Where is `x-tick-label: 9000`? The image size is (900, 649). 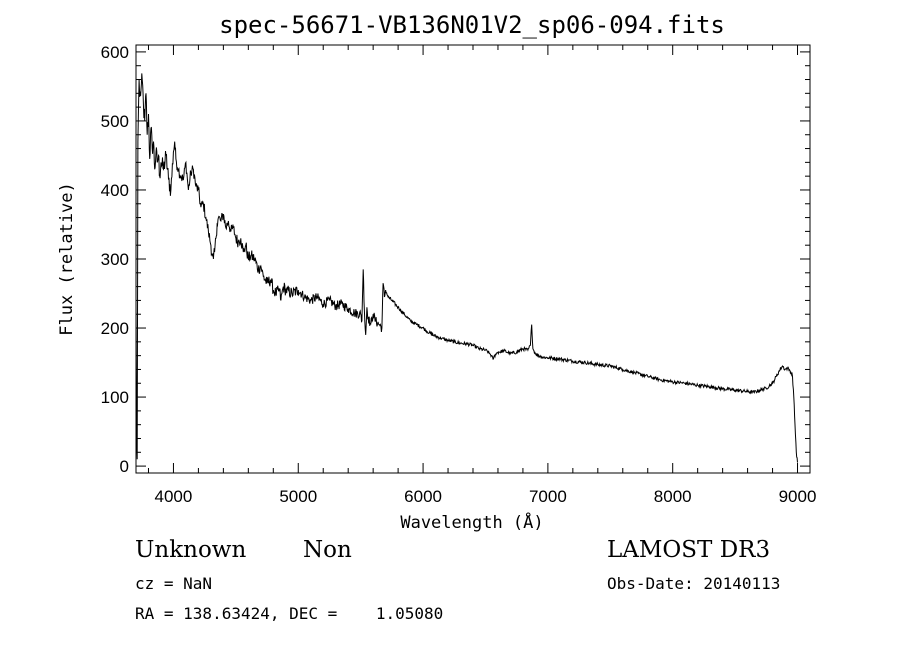
x-tick-label: 9000 is located at coordinates (798, 496).